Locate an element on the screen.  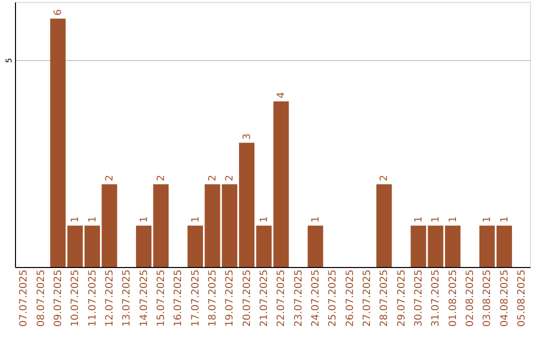
data-label: 3 is located at coordinates (247, 136).